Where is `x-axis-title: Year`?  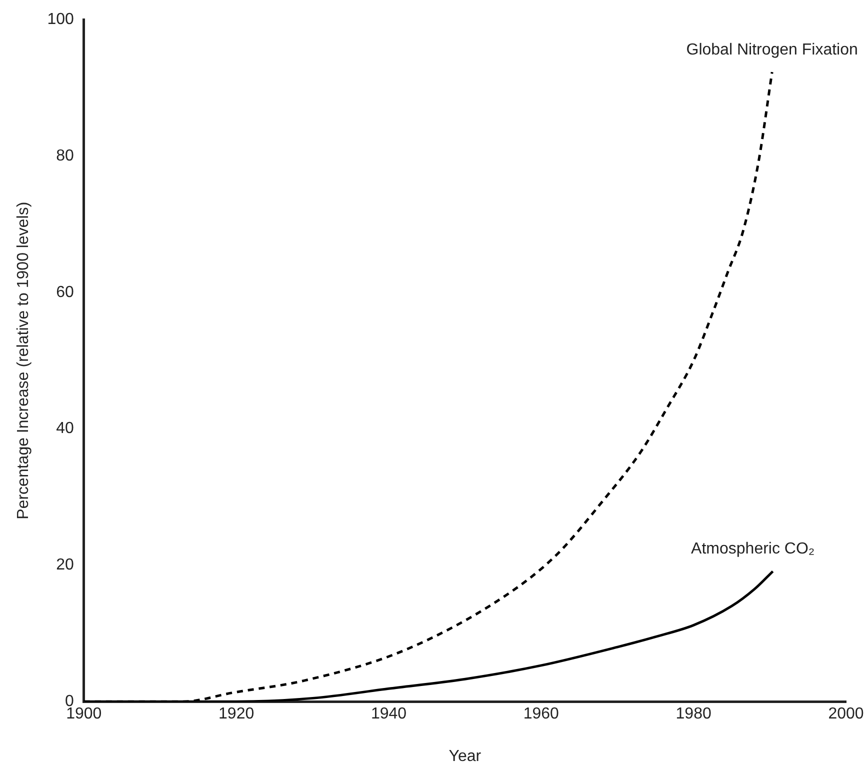
x-axis-title: Year is located at coordinates (465, 756).